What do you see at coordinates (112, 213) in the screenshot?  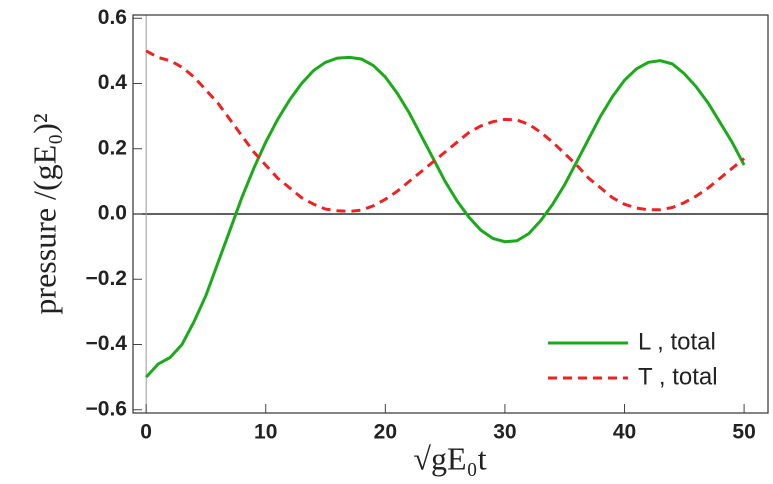 I see `y-tick-label: 0.0` at bounding box center [112, 213].